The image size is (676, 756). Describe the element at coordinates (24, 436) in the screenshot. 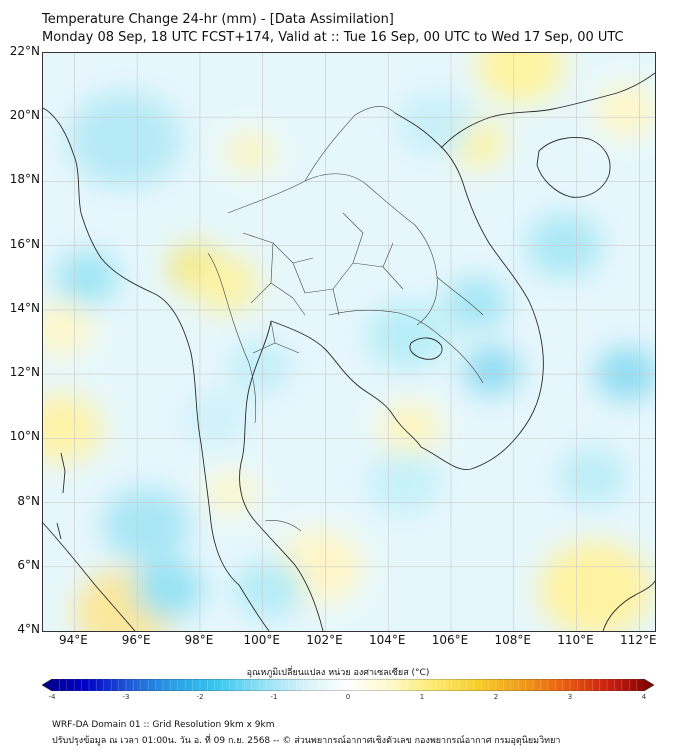

I see `lat-label: 10°N` at that location.